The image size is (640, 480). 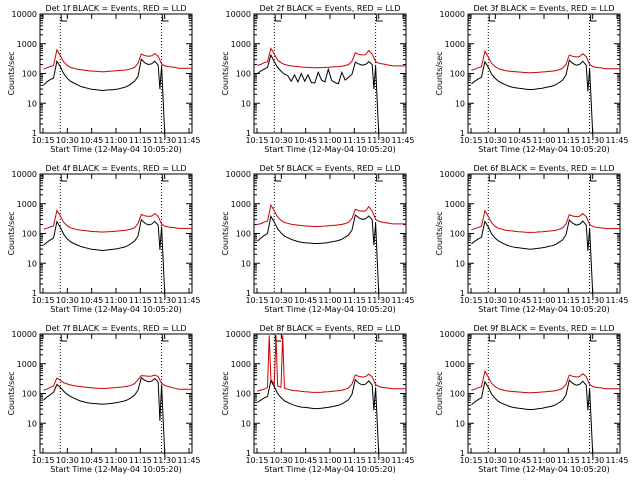 What do you see at coordinates (329, 8) in the screenshot?
I see `chart-title: Det 2f BLACK = Events, RED = LLD` at bounding box center [329, 8].